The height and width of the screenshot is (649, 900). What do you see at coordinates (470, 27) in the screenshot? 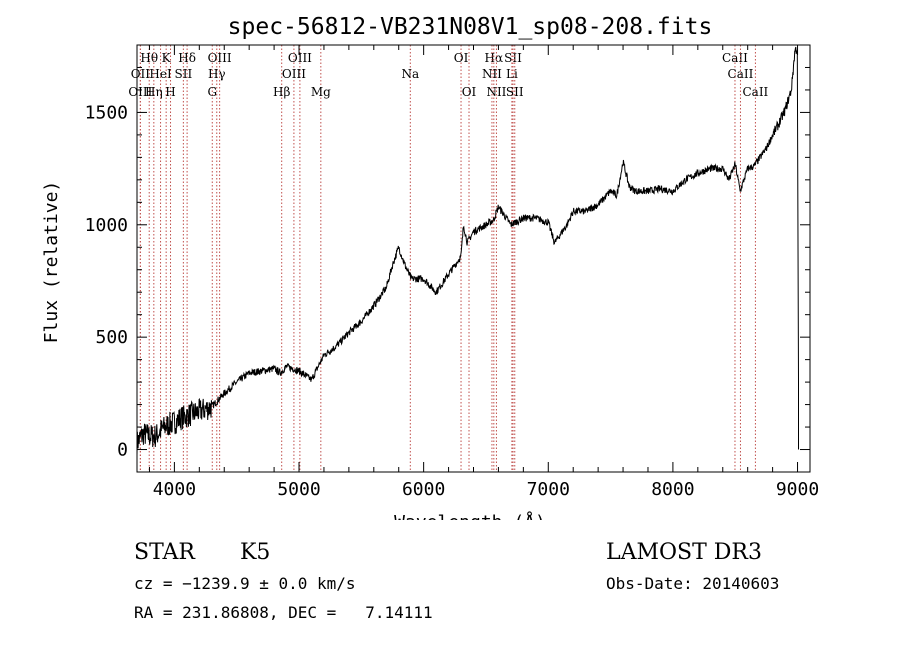
I see `chart-title: spec-56812-VB231N08V1_sp08-208.fits` at bounding box center [470, 27].